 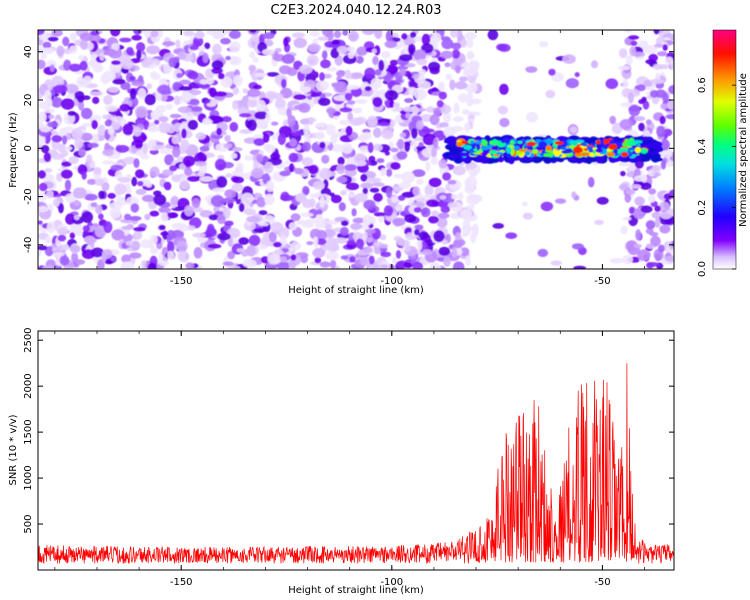 What do you see at coordinates (702, 269) in the screenshot?
I see `colorbar-tick-label: 0.0` at bounding box center [702, 269].